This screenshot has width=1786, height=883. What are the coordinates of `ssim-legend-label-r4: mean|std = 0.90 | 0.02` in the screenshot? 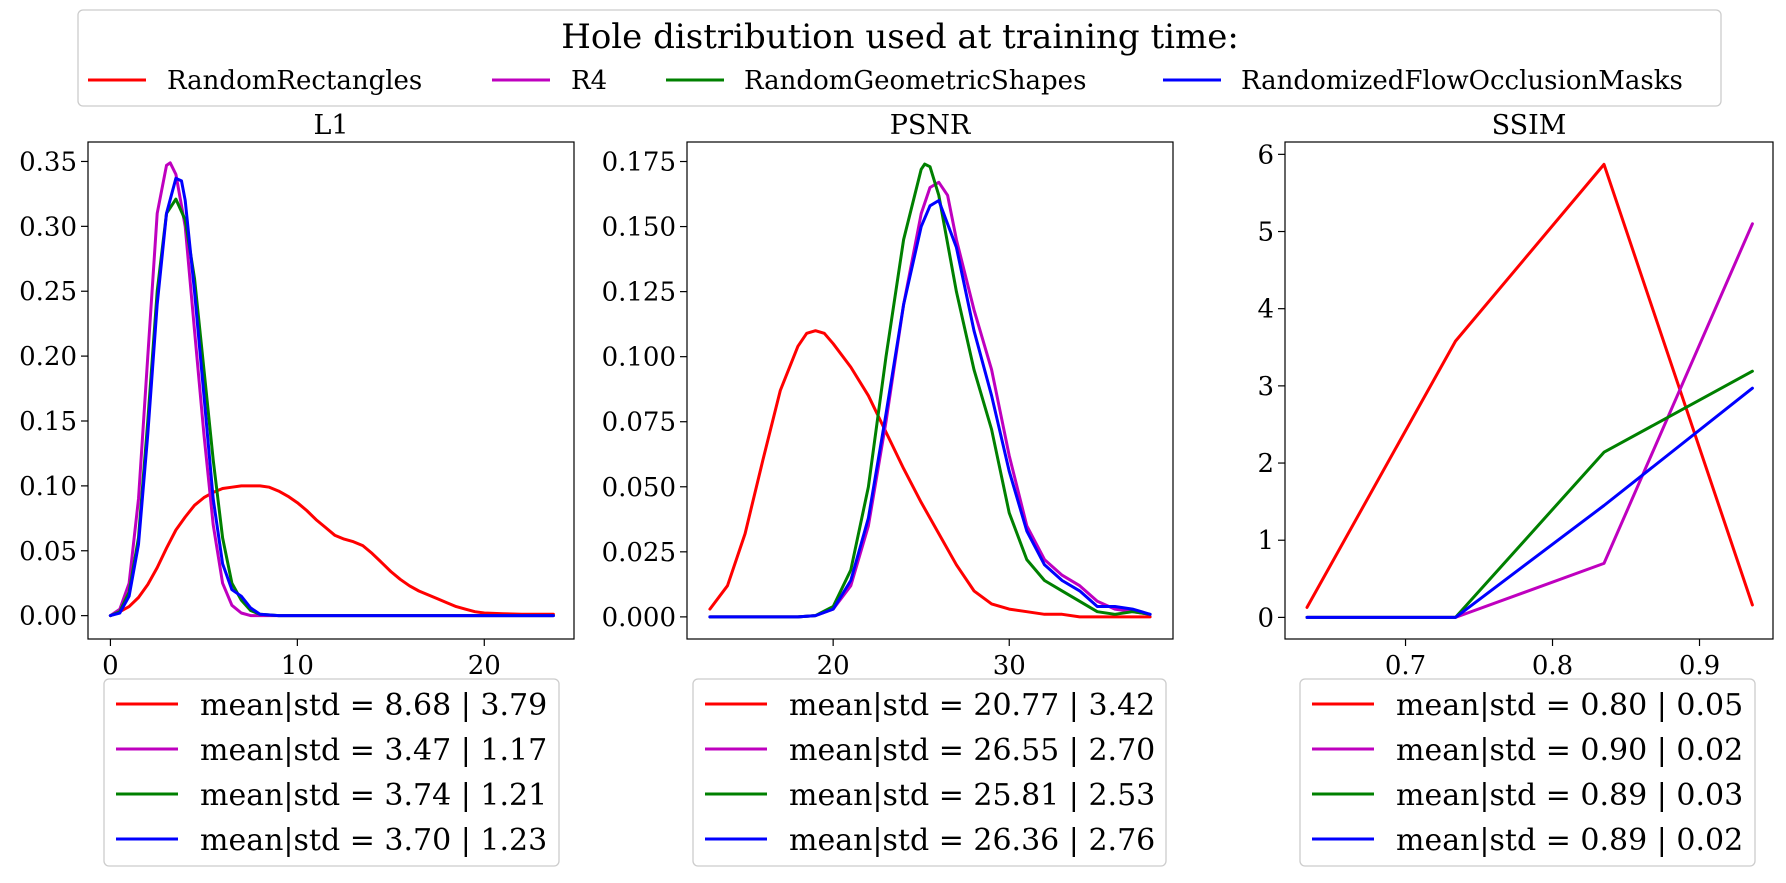 It's located at (1569, 750).